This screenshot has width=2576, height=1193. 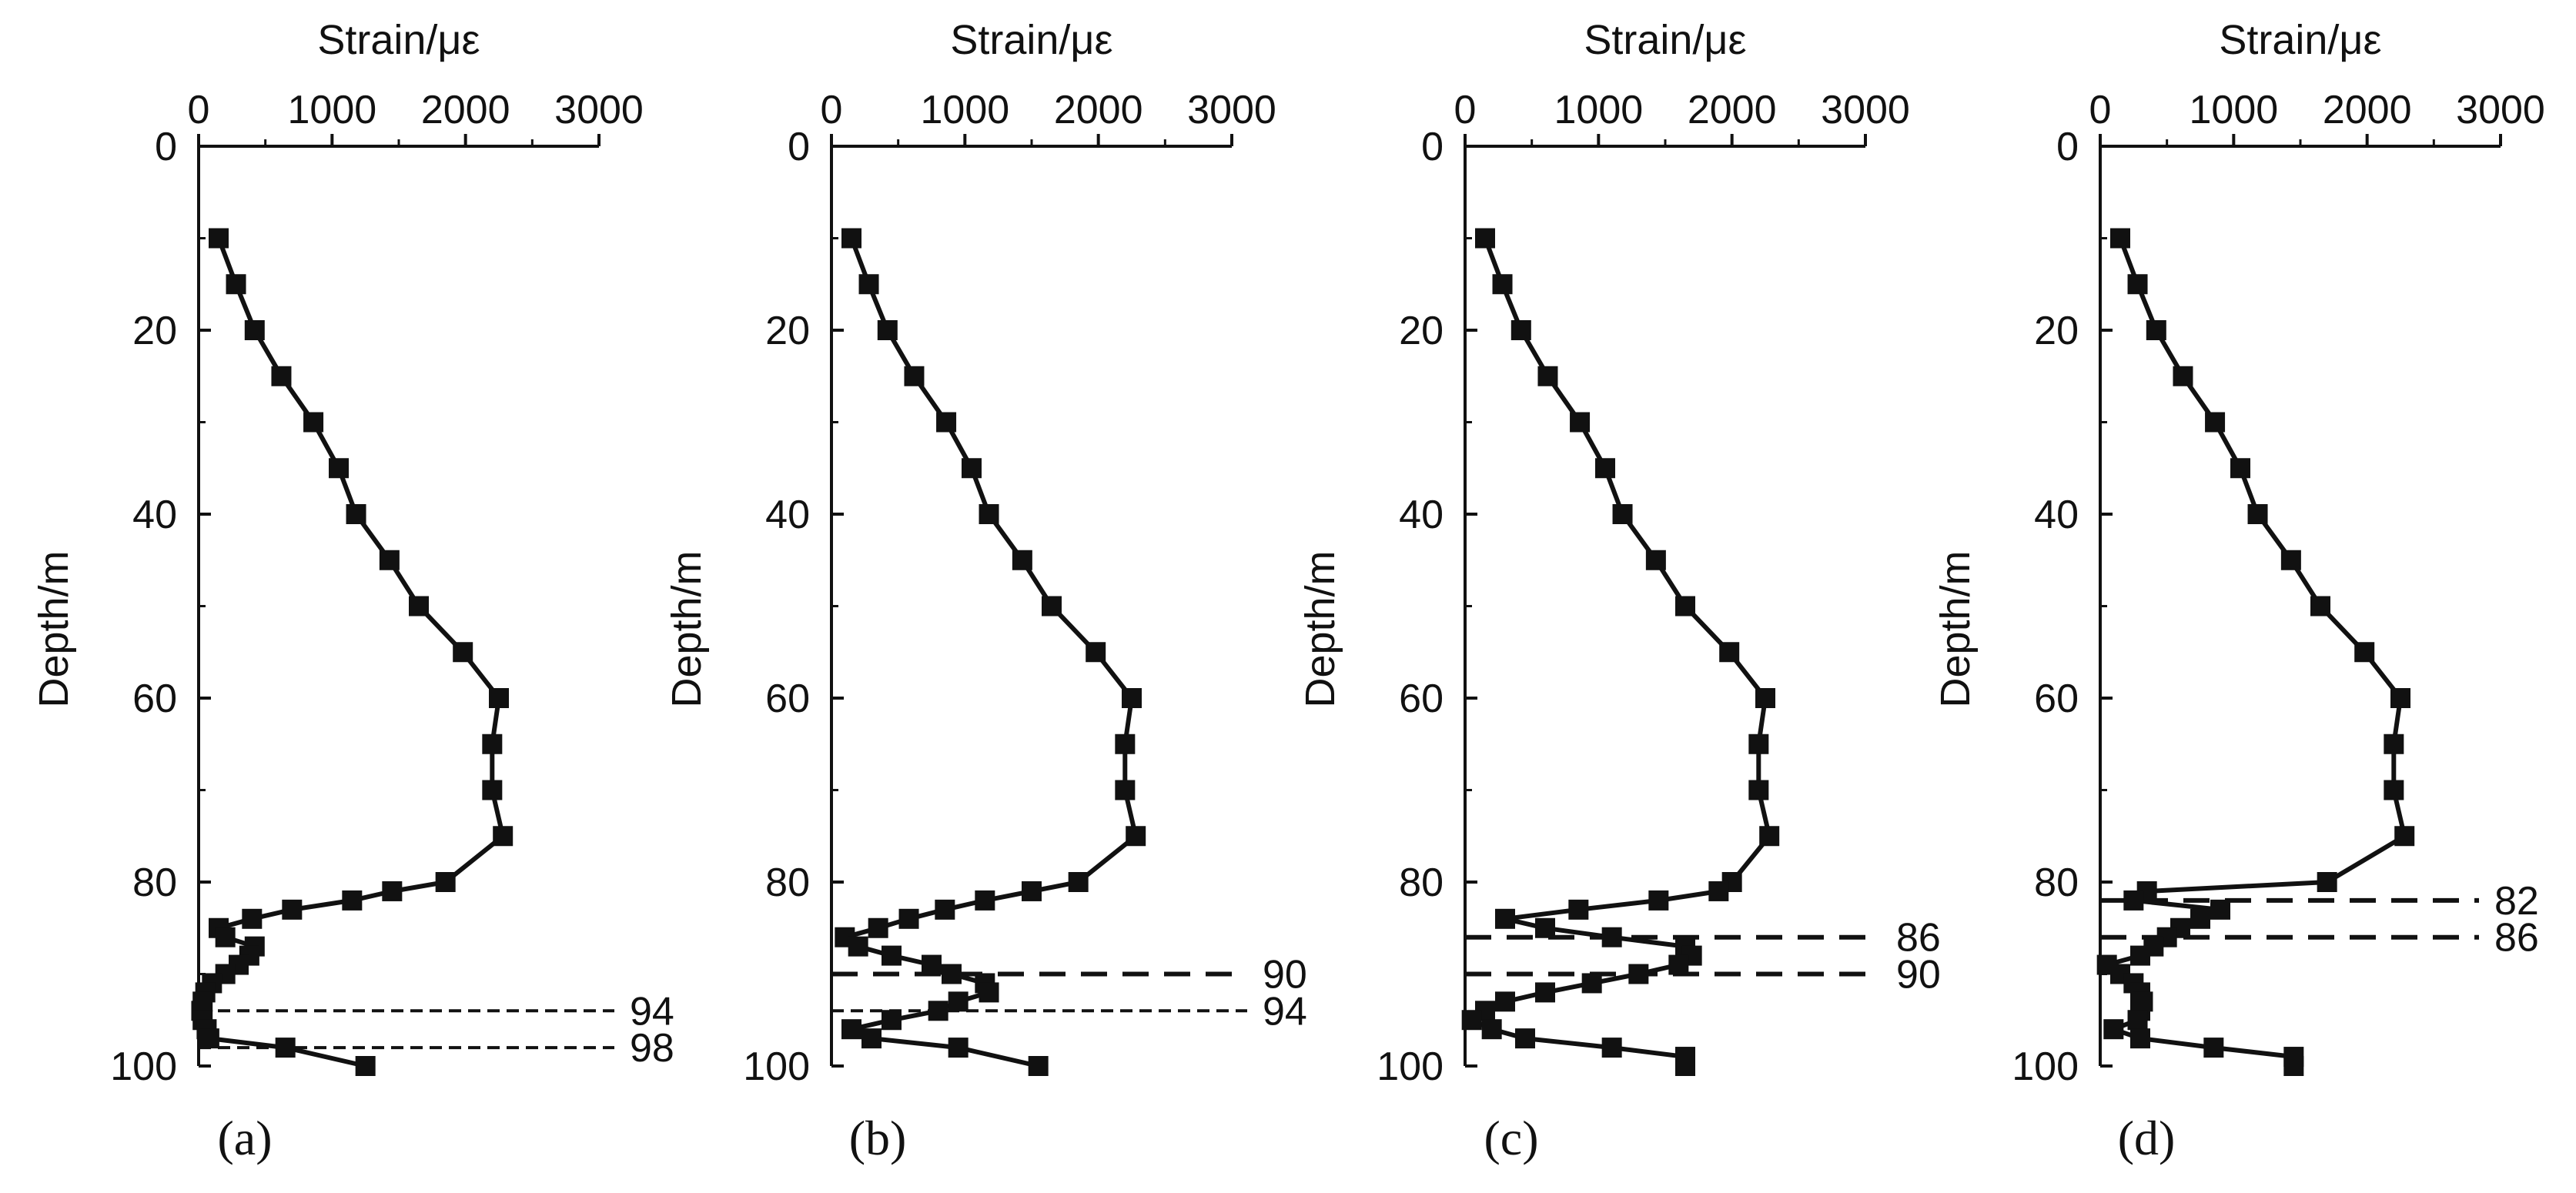 What do you see at coordinates (2147, 1138) in the screenshot?
I see `panel-label: (d)` at bounding box center [2147, 1138].